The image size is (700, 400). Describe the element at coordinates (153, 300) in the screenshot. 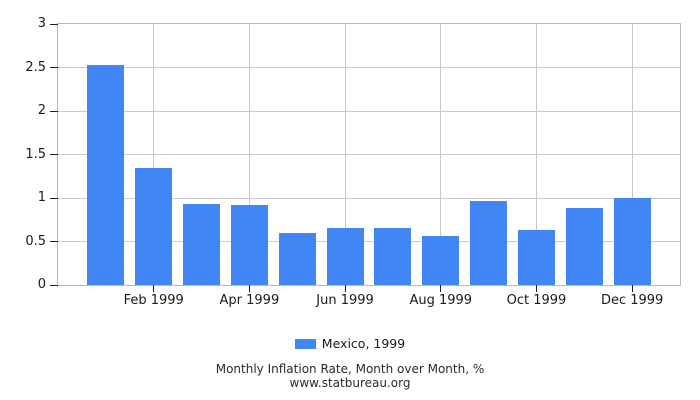

I see `x-axis-label: Feb 1999` at that location.